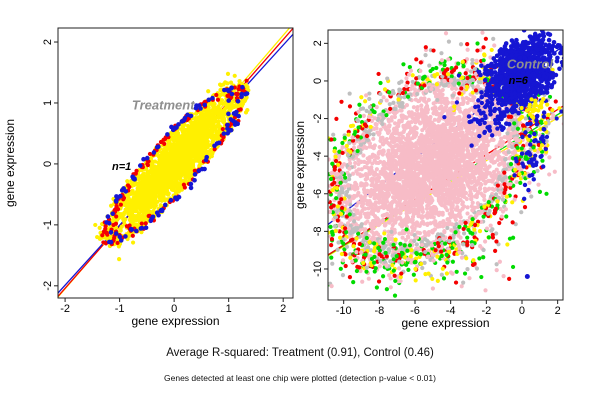 The image size is (600, 400). What do you see at coordinates (318, 231) in the screenshot?
I see `y-tick-label: -8` at bounding box center [318, 231].